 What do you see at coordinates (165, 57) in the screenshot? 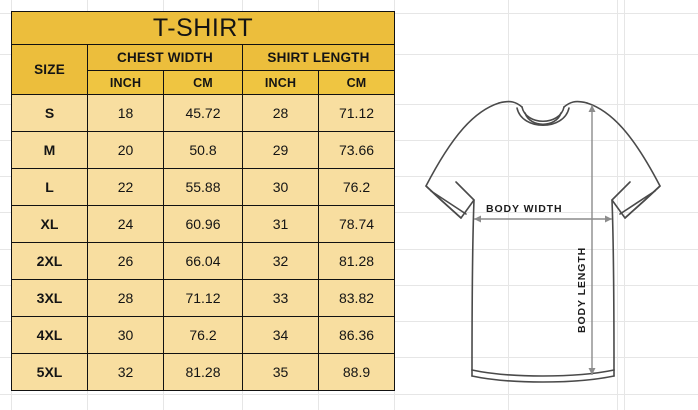
I see `header-chest-width: CHEST WIDTH` at bounding box center [165, 57].